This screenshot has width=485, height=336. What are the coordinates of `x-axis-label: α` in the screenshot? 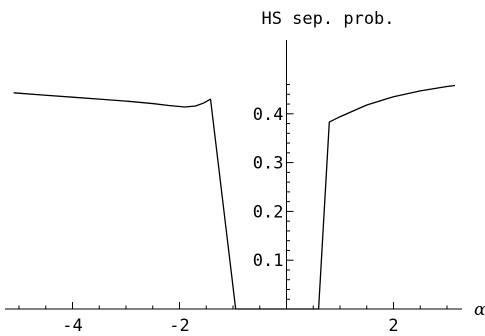 It's located at (479, 310).